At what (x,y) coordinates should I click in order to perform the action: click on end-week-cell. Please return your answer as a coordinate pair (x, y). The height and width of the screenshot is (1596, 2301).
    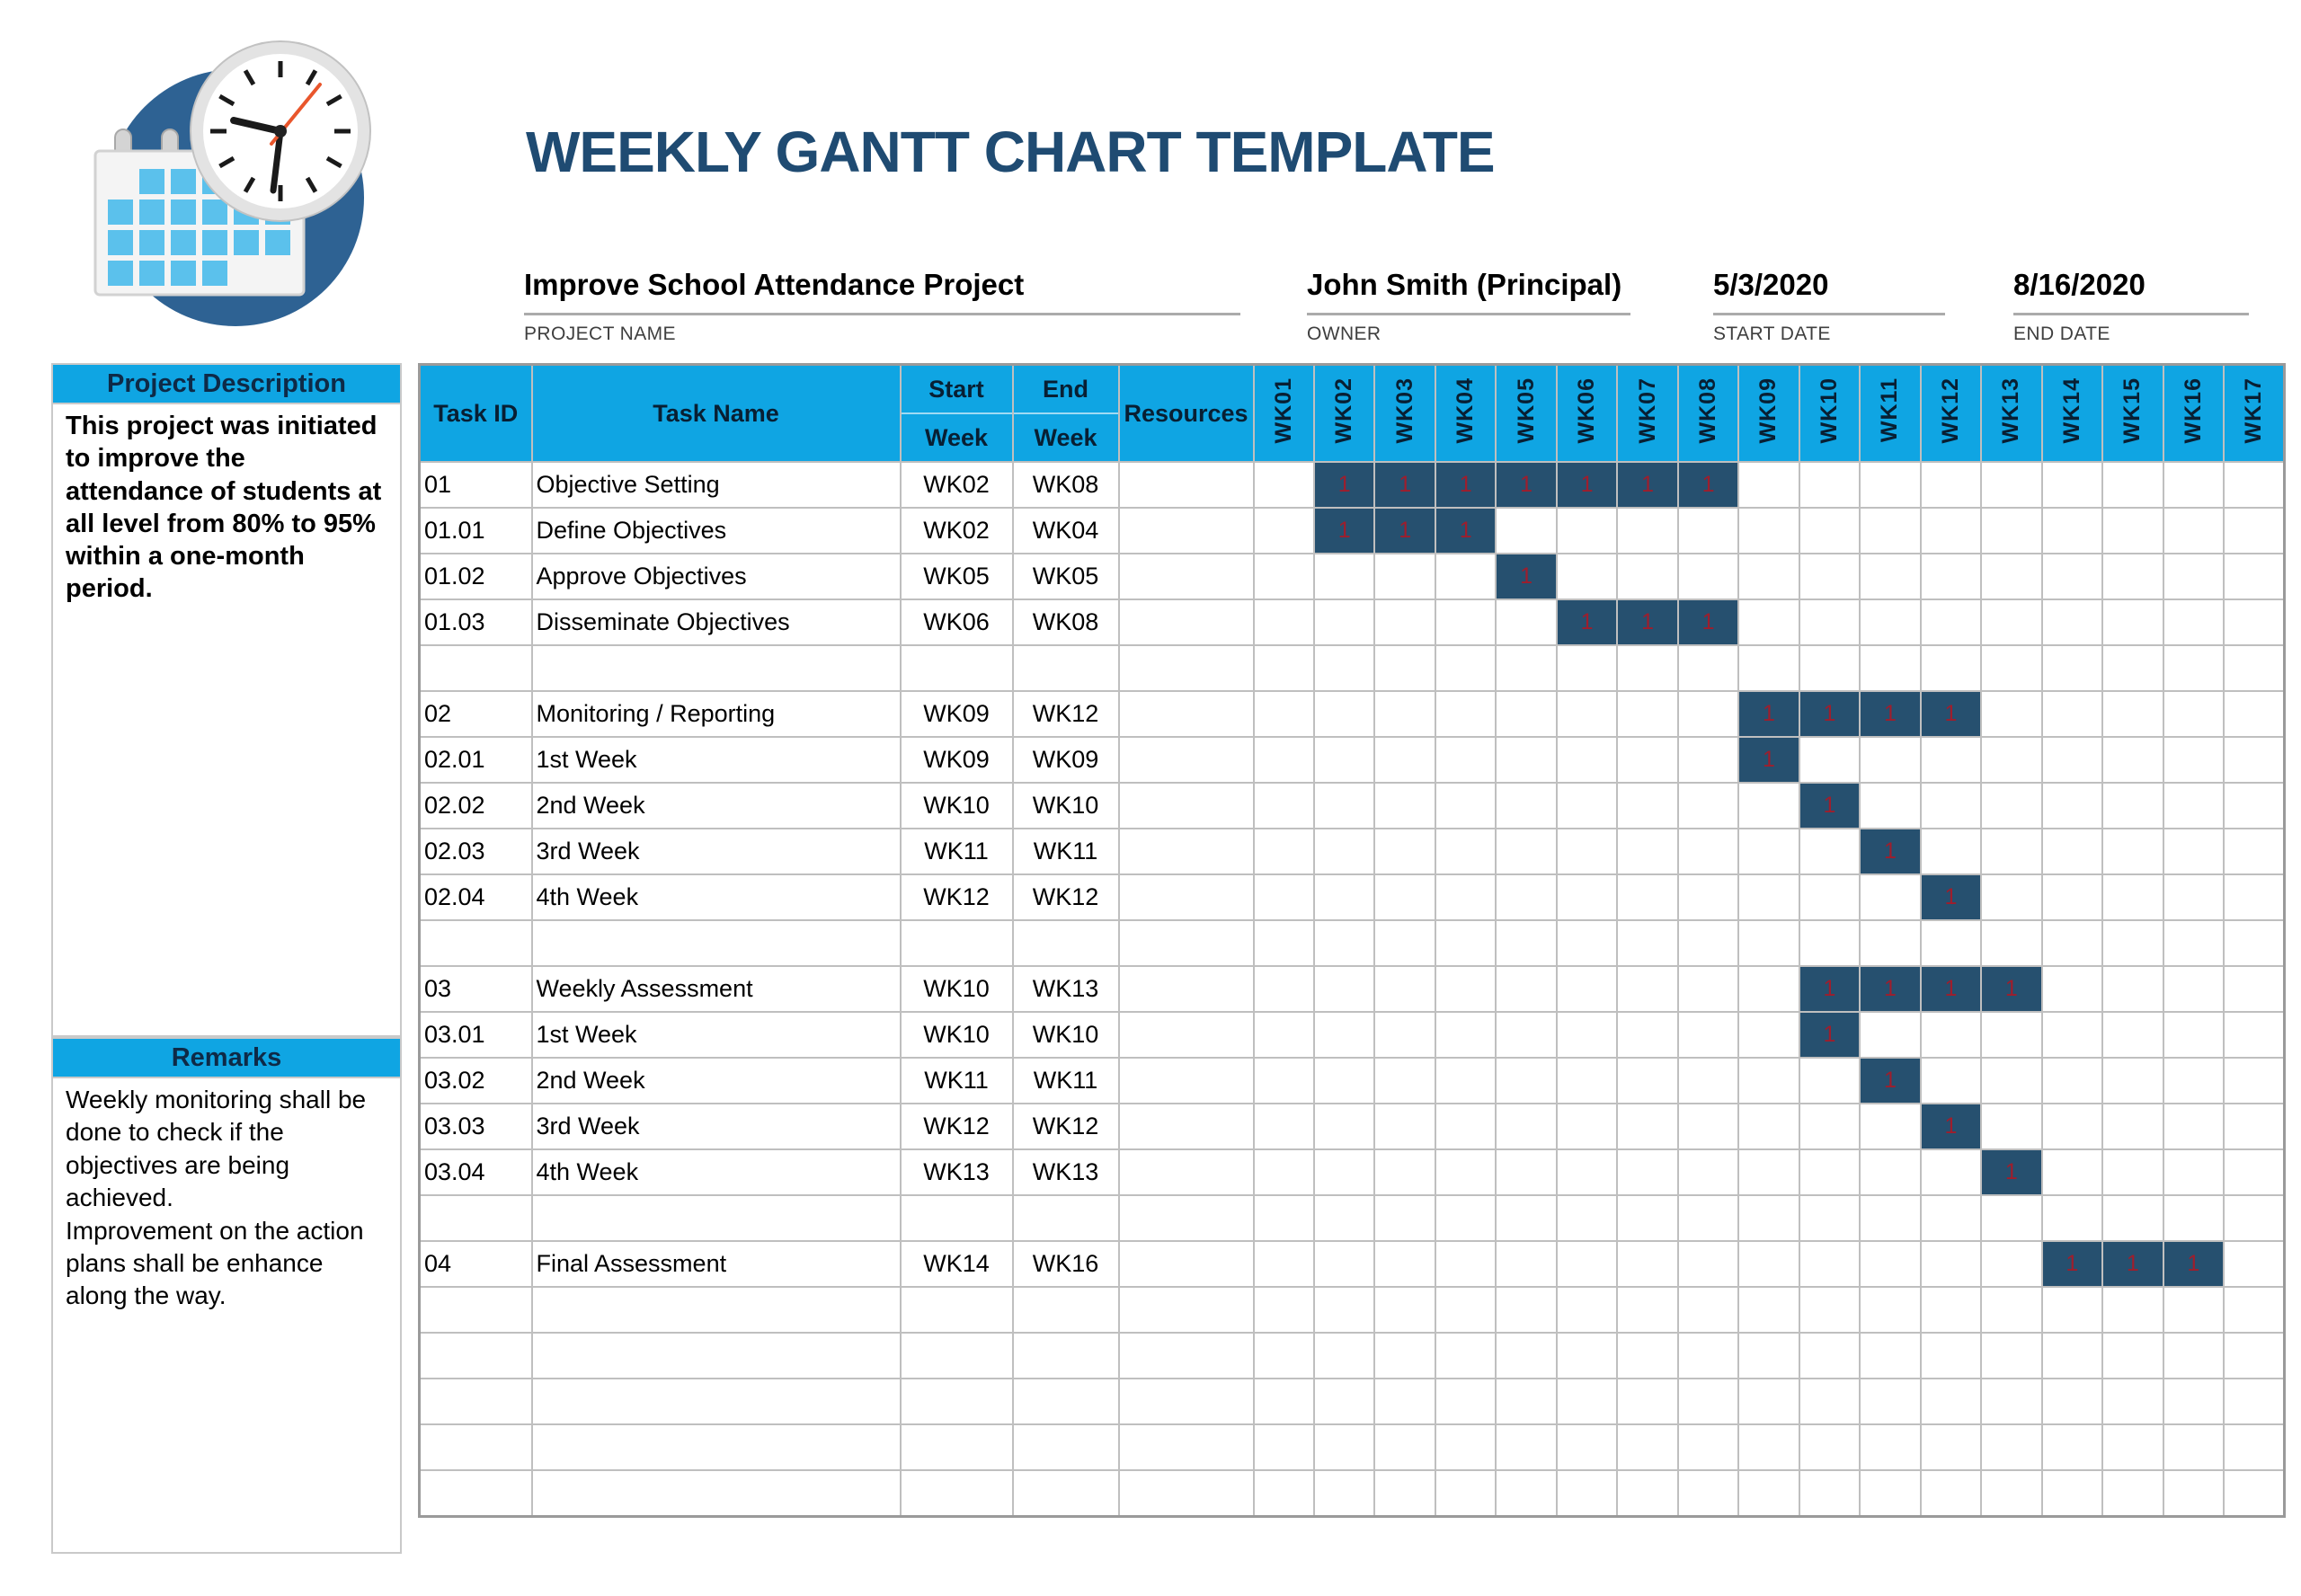
    Looking at the image, I should click on (1065, 668).